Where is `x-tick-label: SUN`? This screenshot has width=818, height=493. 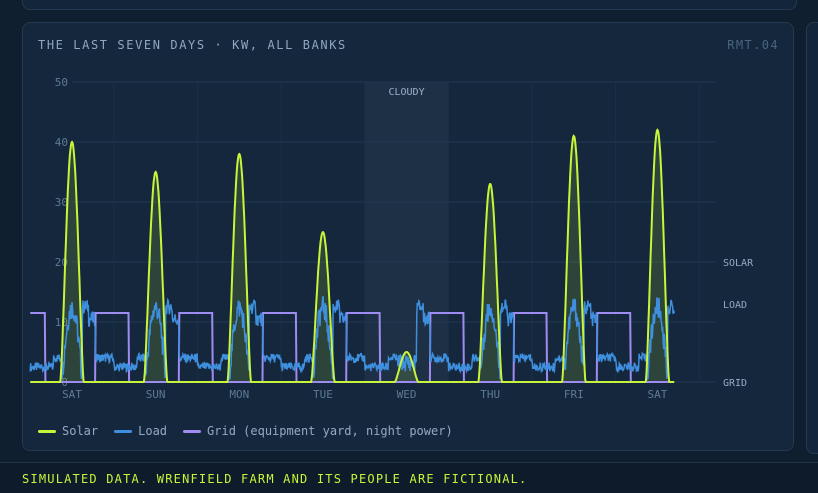
x-tick-label: SUN is located at coordinates (156, 394).